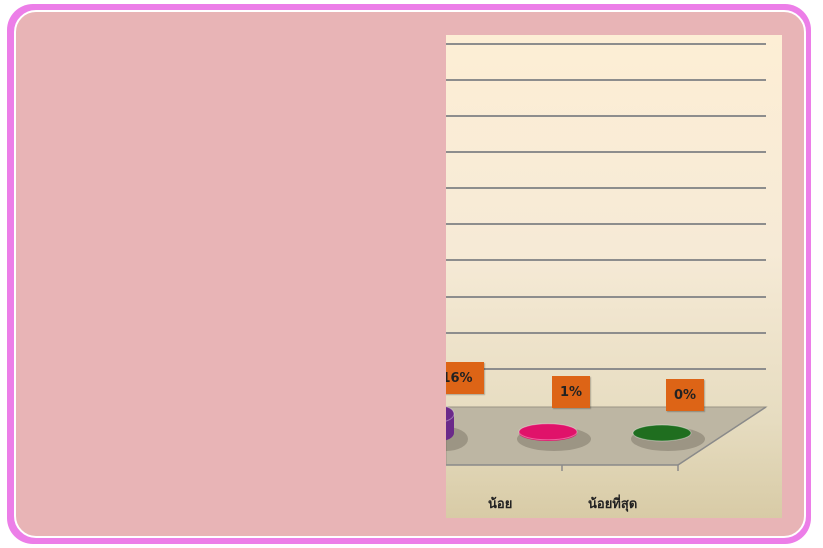 The height and width of the screenshot is (548, 823). Describe the element at coordinates (571, 392) in the screenshot. I see `data-label-1pct: 1%` at that location.